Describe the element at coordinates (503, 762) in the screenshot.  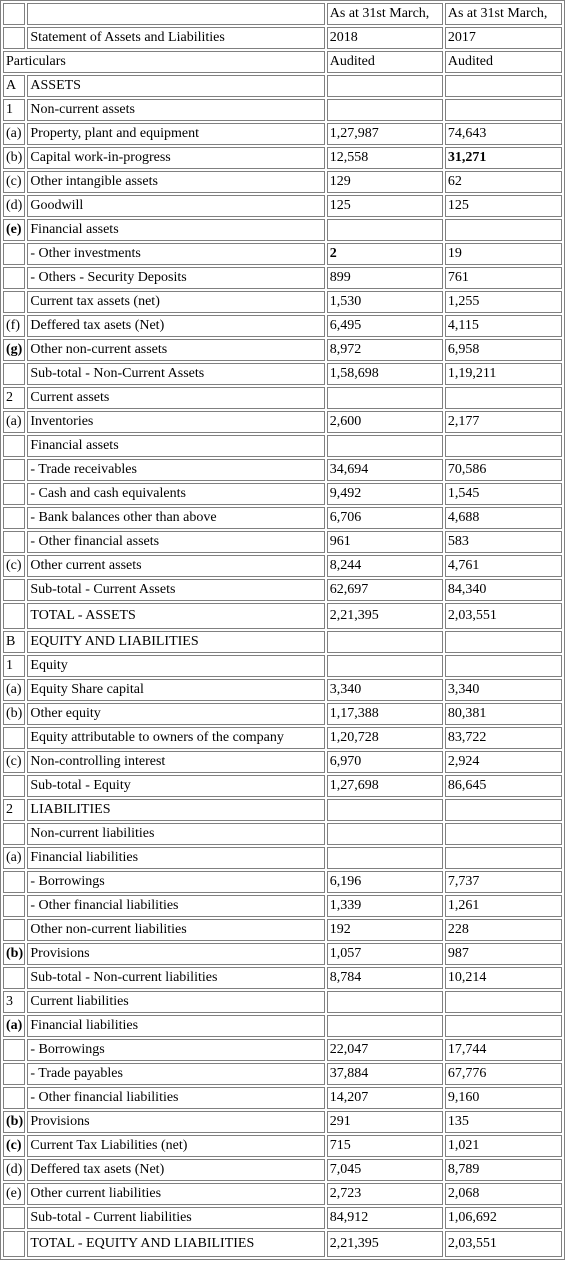
I see `value-2017: 2,924` at that location.